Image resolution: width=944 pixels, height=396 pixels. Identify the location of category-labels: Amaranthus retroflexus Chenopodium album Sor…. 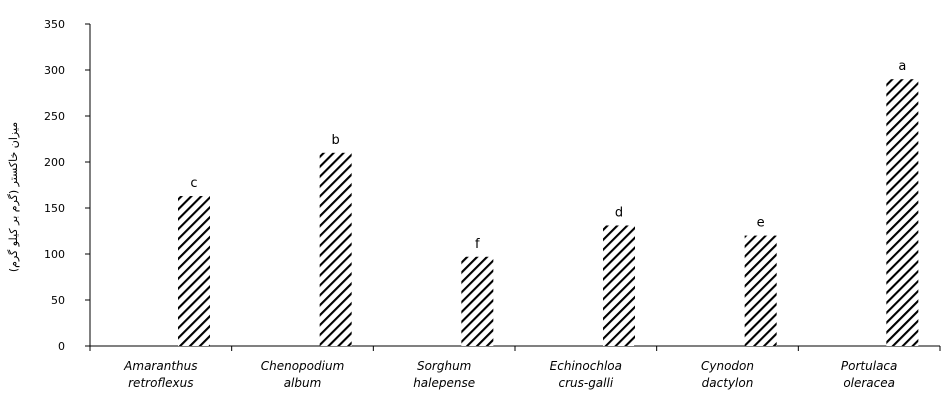
(510, 374).